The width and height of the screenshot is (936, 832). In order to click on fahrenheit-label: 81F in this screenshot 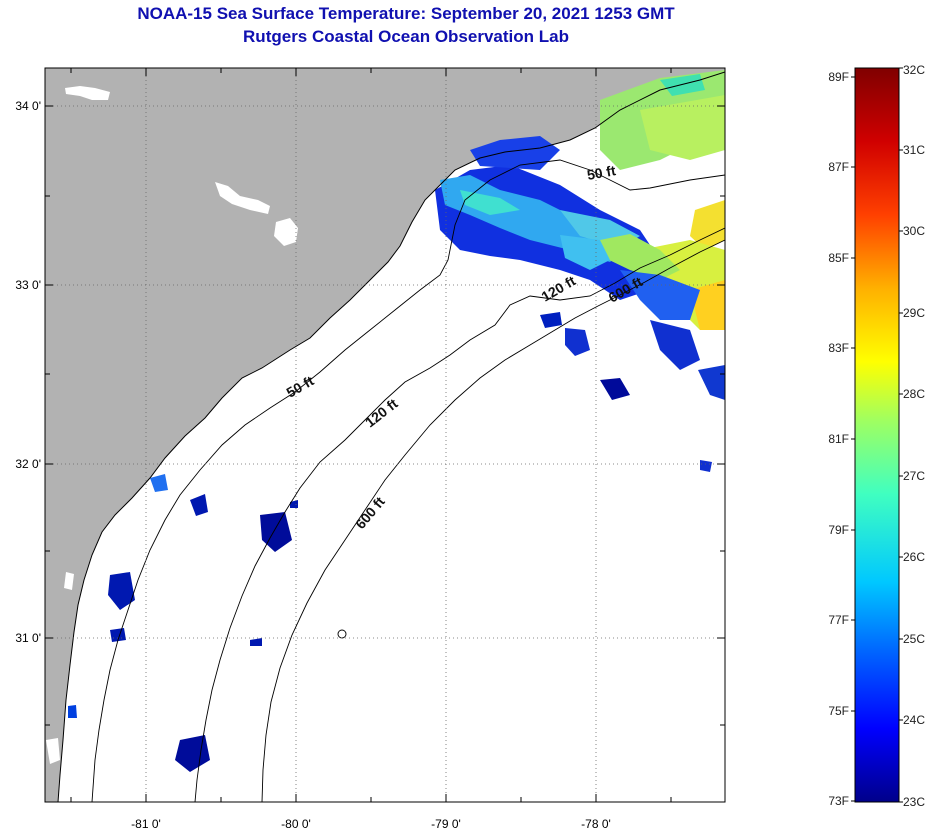, I will do `click(838, 439)`.